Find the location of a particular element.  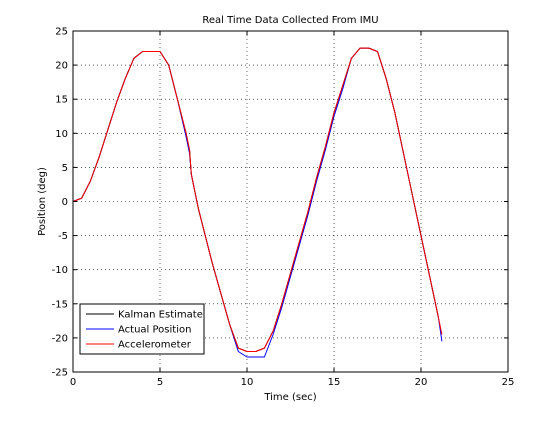

y-tick-label: 10 is located at coordinates (61, 134).